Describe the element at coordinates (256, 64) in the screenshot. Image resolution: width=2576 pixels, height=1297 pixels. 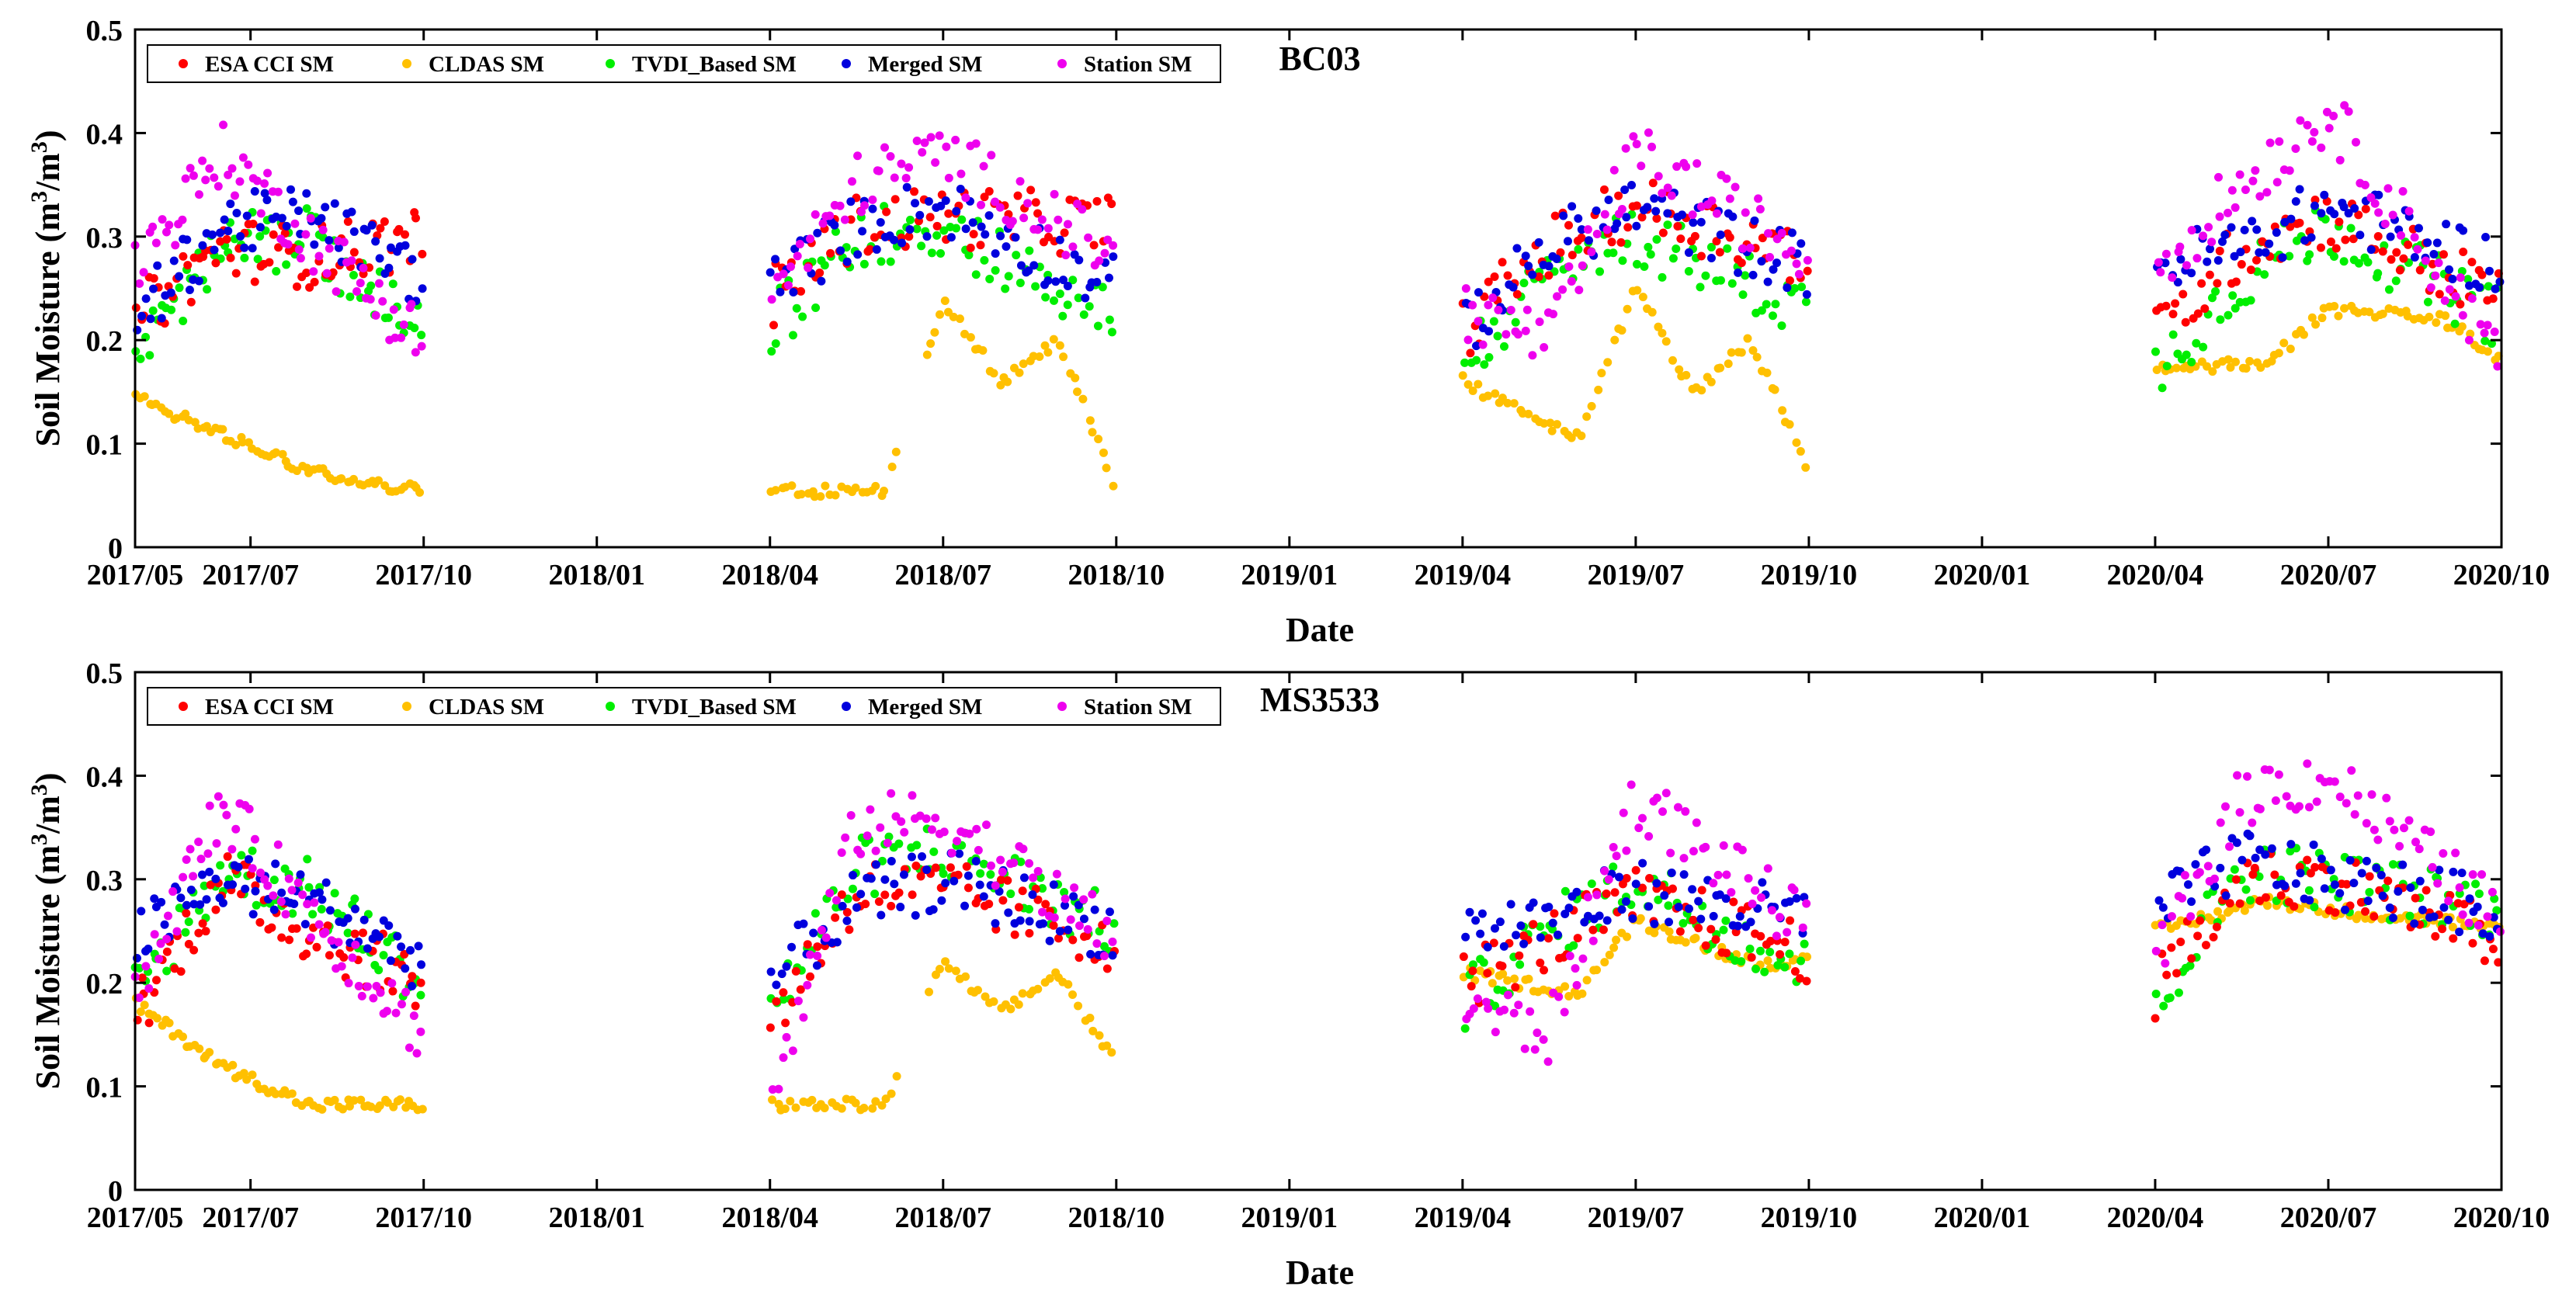
I see `legend-item-esa-cci: ESA CCI SM` at that location.